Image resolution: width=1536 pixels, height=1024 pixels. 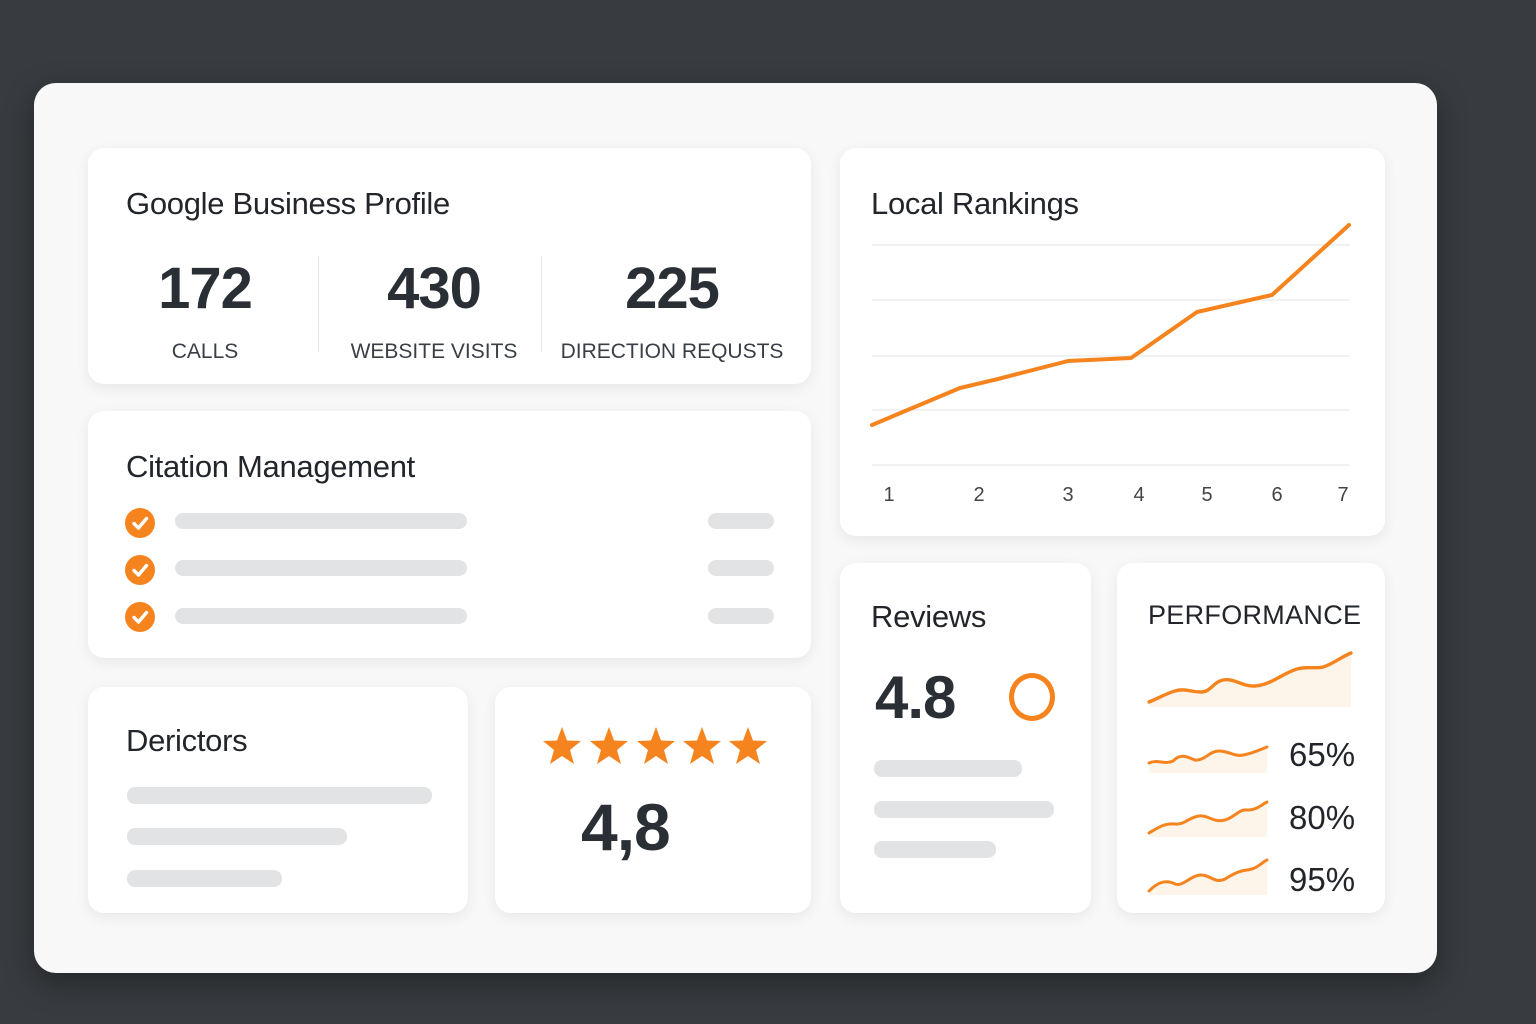 I want to click on stat-label: CALLS, so click(x=205, y=351).